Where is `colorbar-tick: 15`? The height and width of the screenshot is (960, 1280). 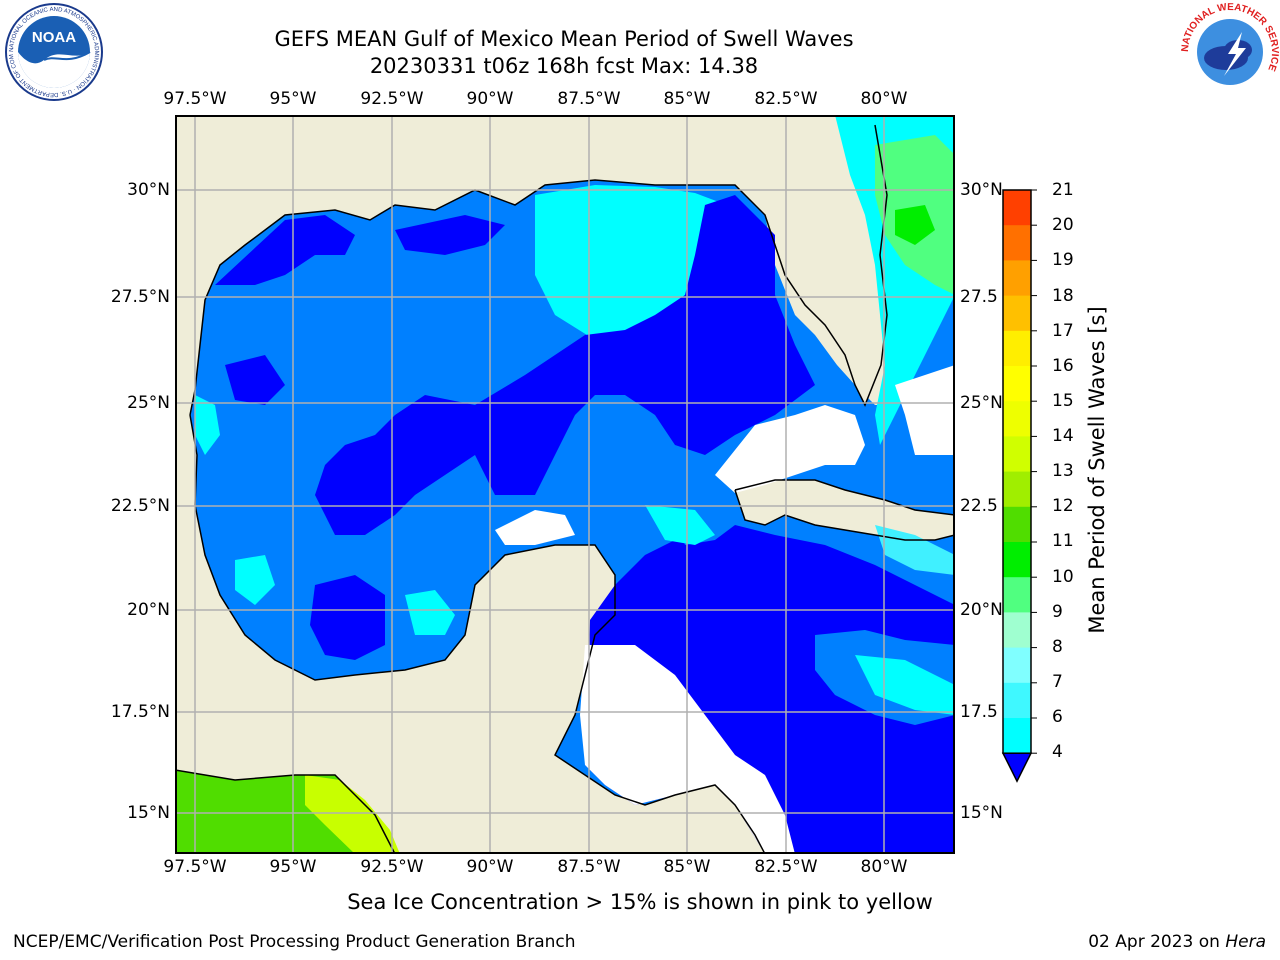
colorbar-tick: 15 is located at coordinates (1063, 401).